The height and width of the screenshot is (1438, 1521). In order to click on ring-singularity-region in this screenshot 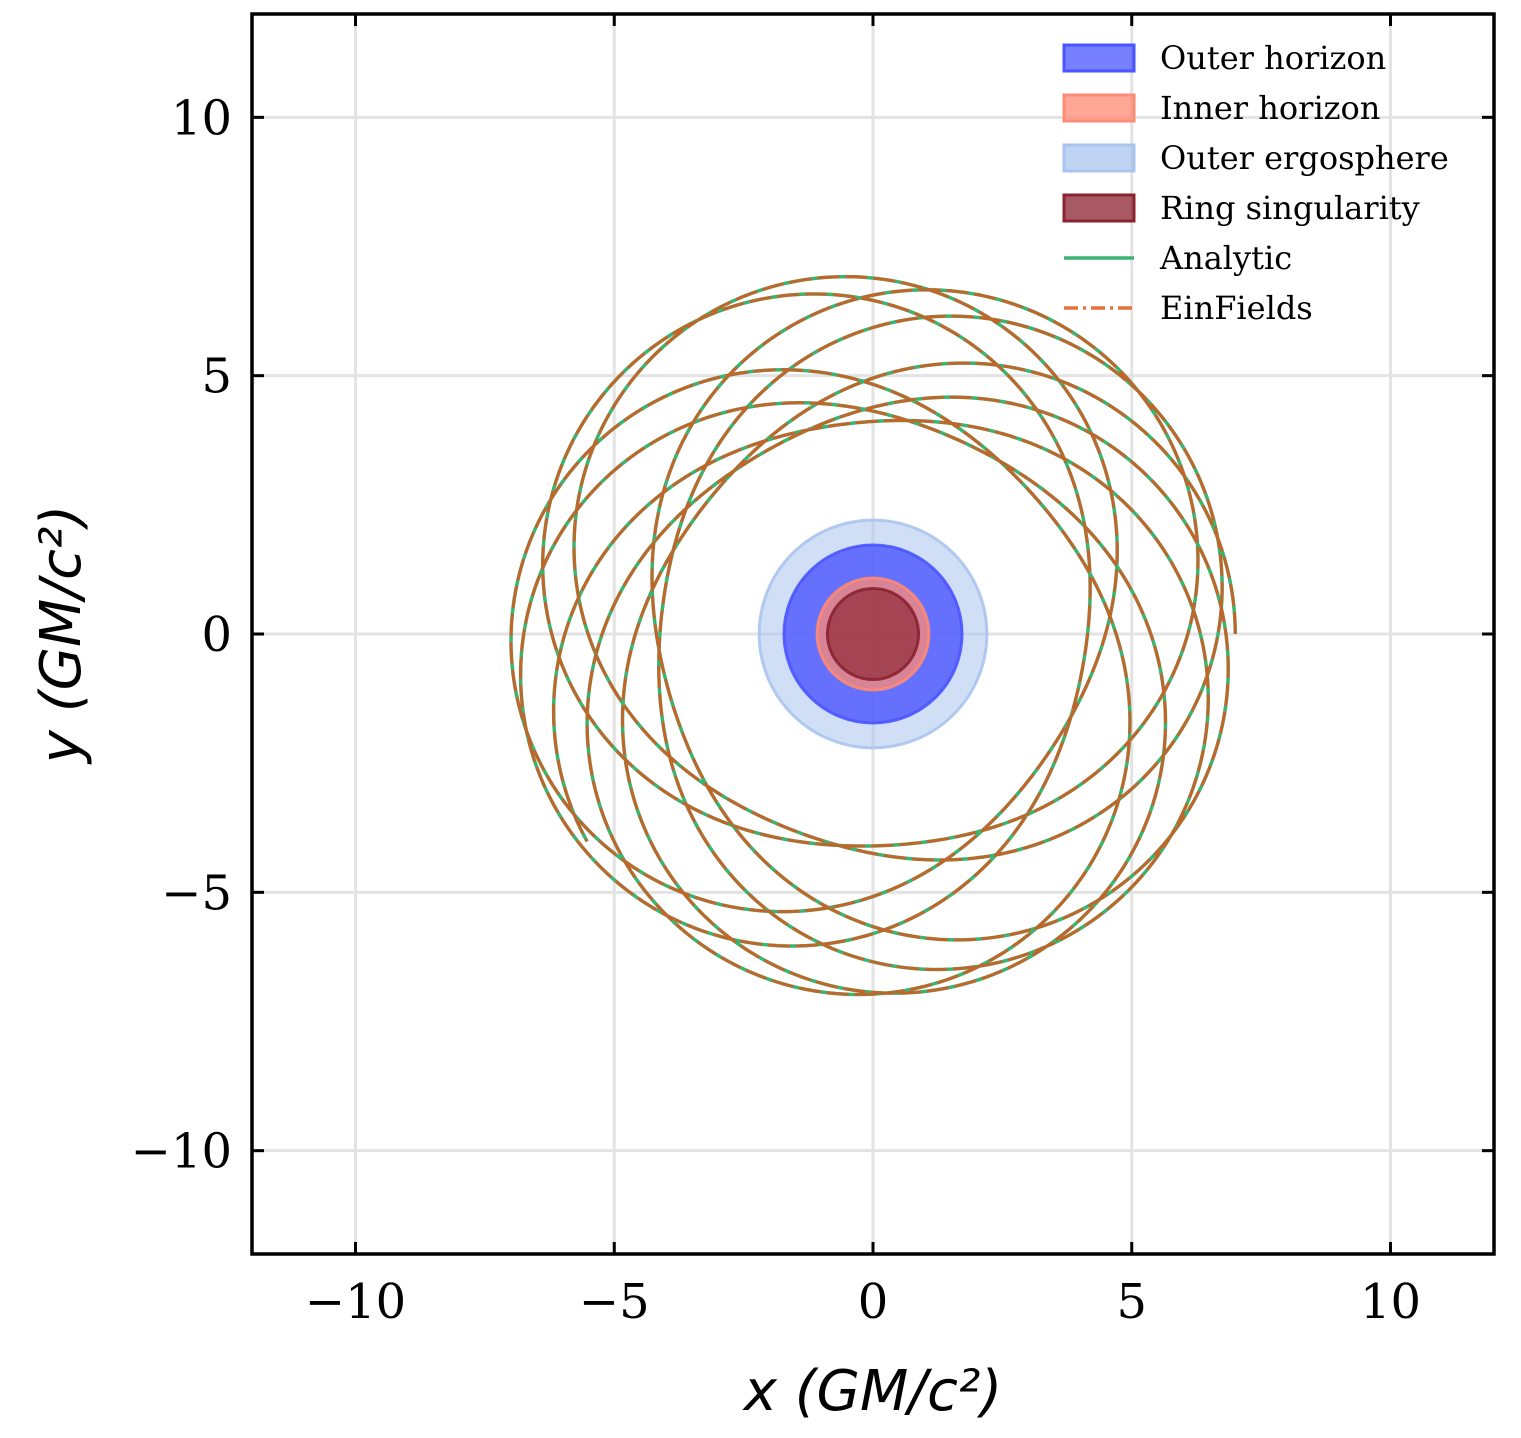, I will do `click(873, 634)`.